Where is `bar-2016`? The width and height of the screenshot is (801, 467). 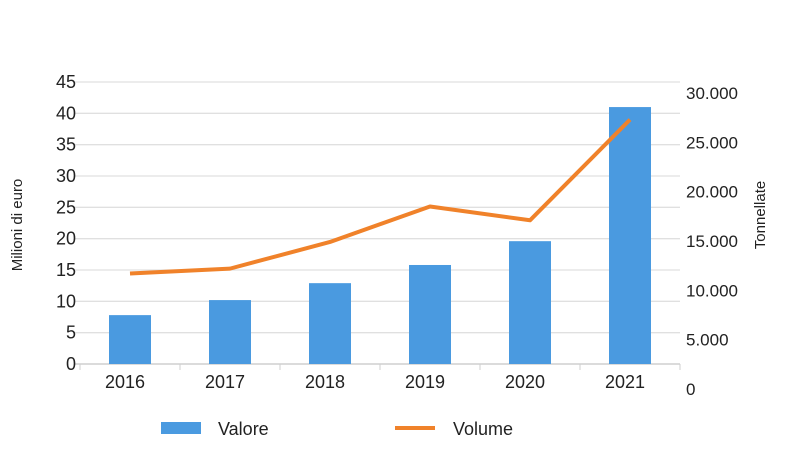
bar-2016 is located at coordinates (130, 339).